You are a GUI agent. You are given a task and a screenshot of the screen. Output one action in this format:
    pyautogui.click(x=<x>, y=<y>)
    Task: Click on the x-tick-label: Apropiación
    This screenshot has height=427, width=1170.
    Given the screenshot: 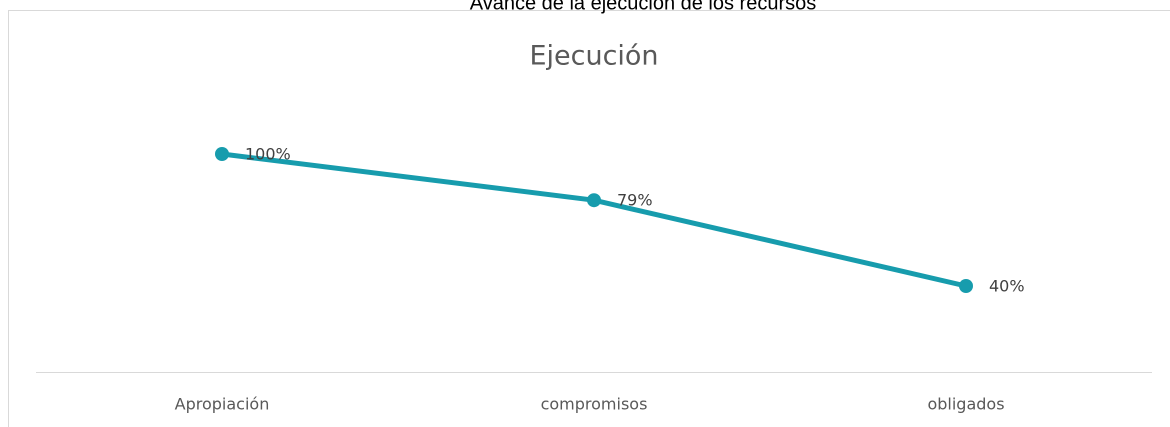 What is the action you would take?
    pyautogui.click(x=222, y=404)
    